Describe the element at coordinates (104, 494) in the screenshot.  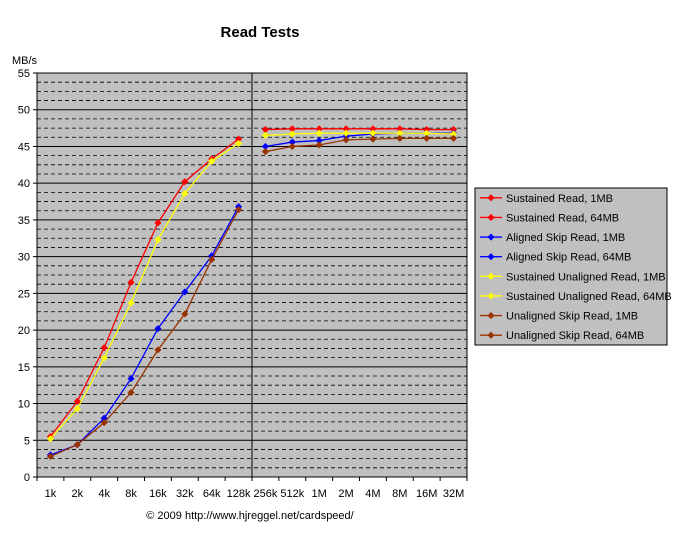
I see `x-tick-label: 4k` at that location.